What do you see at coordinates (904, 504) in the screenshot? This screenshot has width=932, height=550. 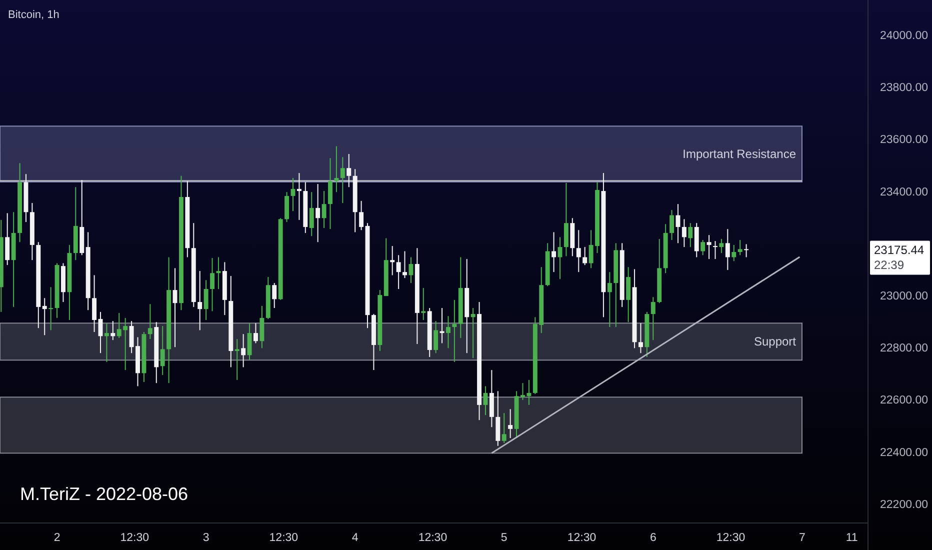 I see `y-tick-label: 22200.00` at bounding box center [904, 504].